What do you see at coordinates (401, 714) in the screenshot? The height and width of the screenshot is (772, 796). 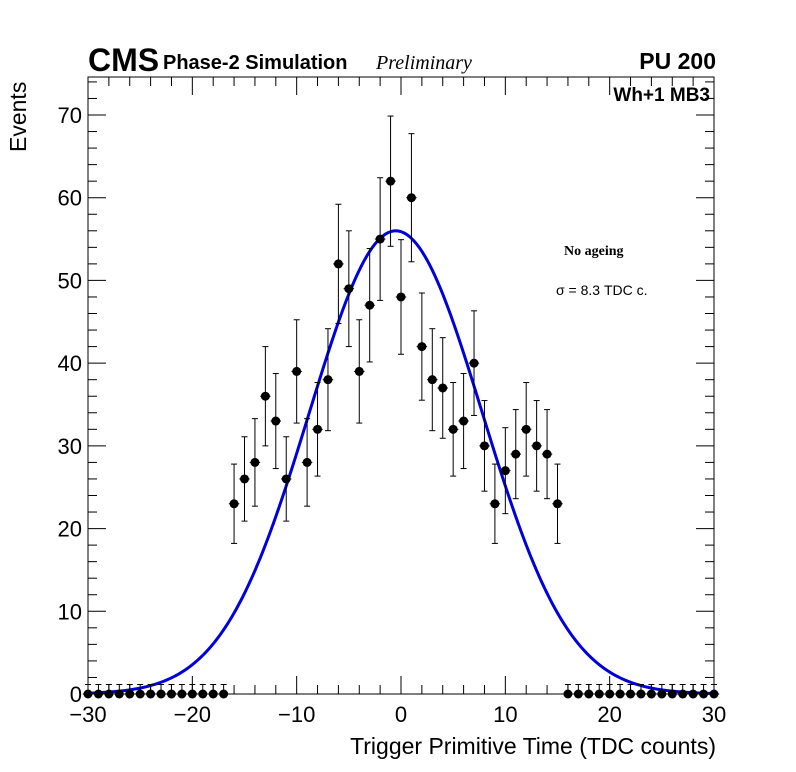 I see `x-tick-label: 0` at bounding box center [401, 714].